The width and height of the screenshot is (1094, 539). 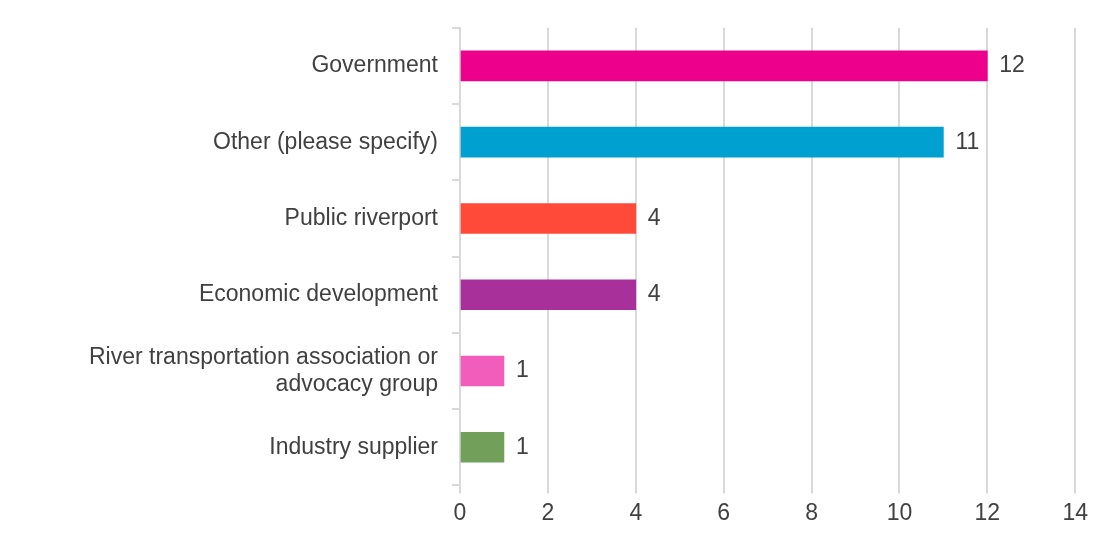 What do you see at coordinates (967, 140) in the screenshot?
I see `data-label: 11` at bounding box center [967, 140].